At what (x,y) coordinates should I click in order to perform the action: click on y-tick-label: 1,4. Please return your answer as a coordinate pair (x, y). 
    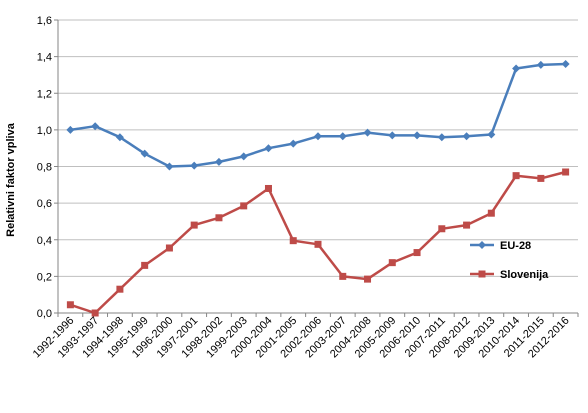
    Looking at the image, I should click on (44, 58).